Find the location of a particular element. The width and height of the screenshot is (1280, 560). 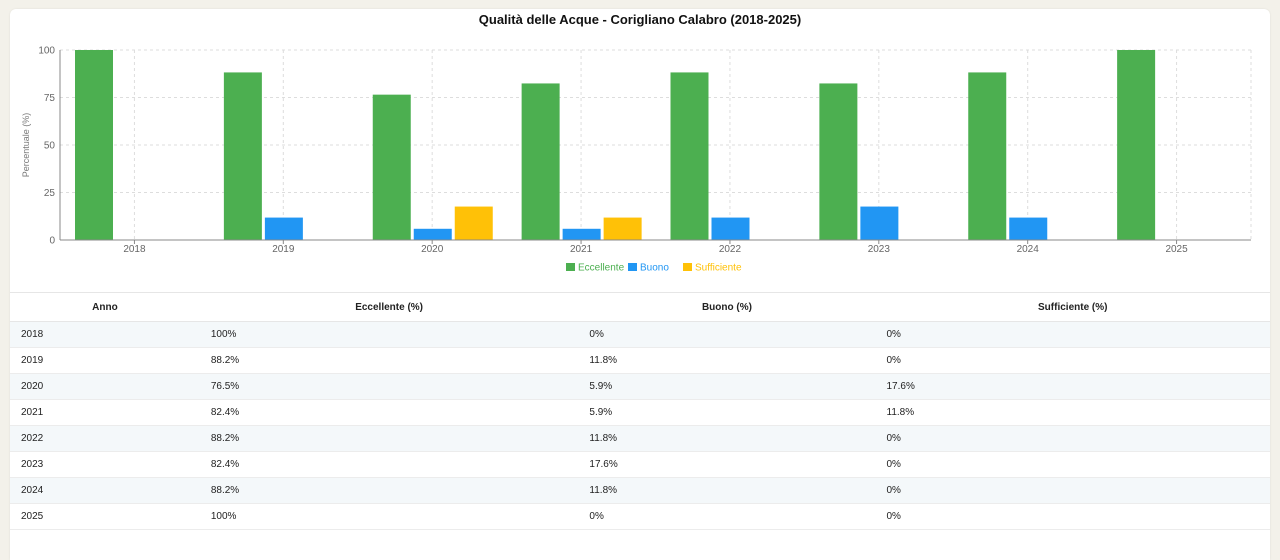

y-tick-label: 25 is located at coordinates (50, 193).